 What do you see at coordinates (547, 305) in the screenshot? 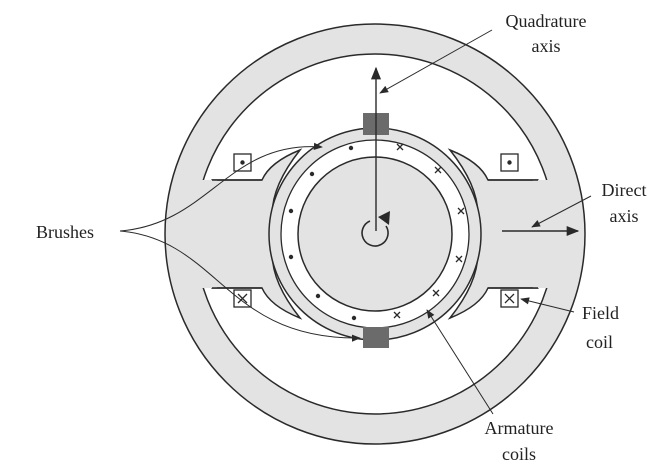
I see `field-coil-leader` at bounding box center [547, 305].